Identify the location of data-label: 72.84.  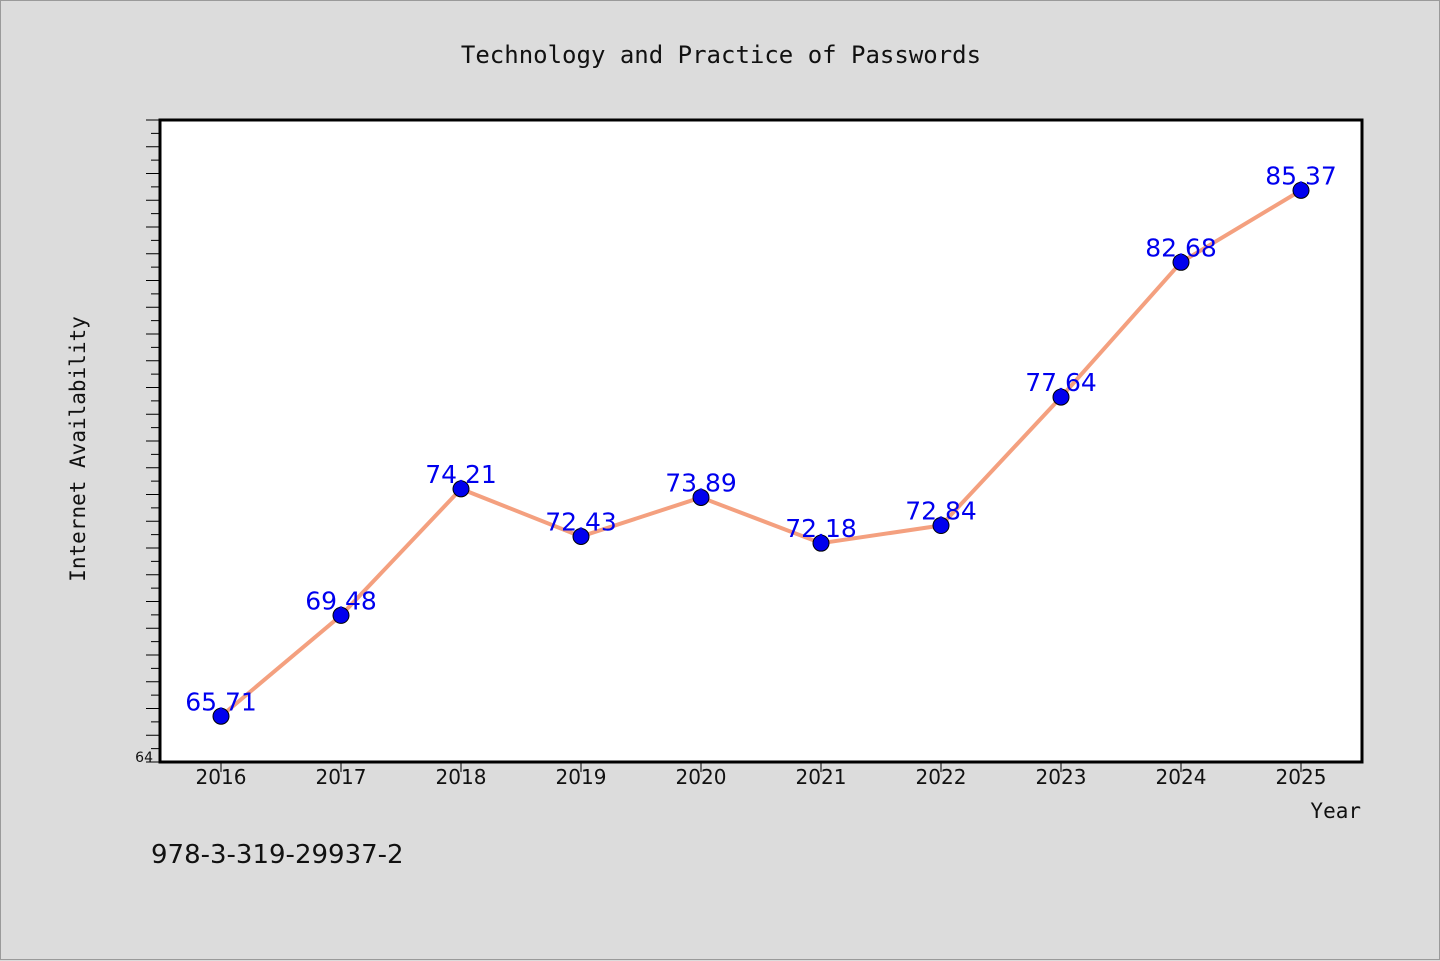
(941, 511).